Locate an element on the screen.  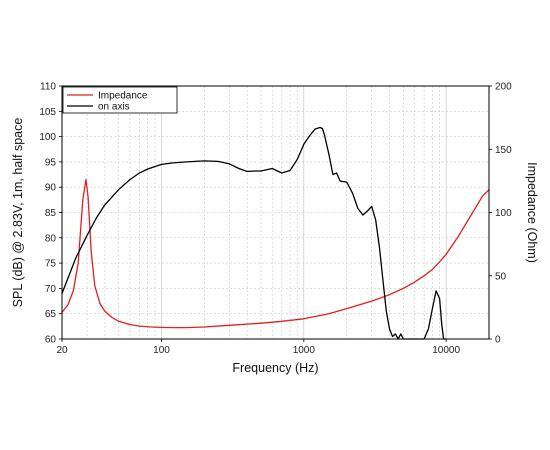
y-tick-label: 85 is located at coordinates (51, 213).